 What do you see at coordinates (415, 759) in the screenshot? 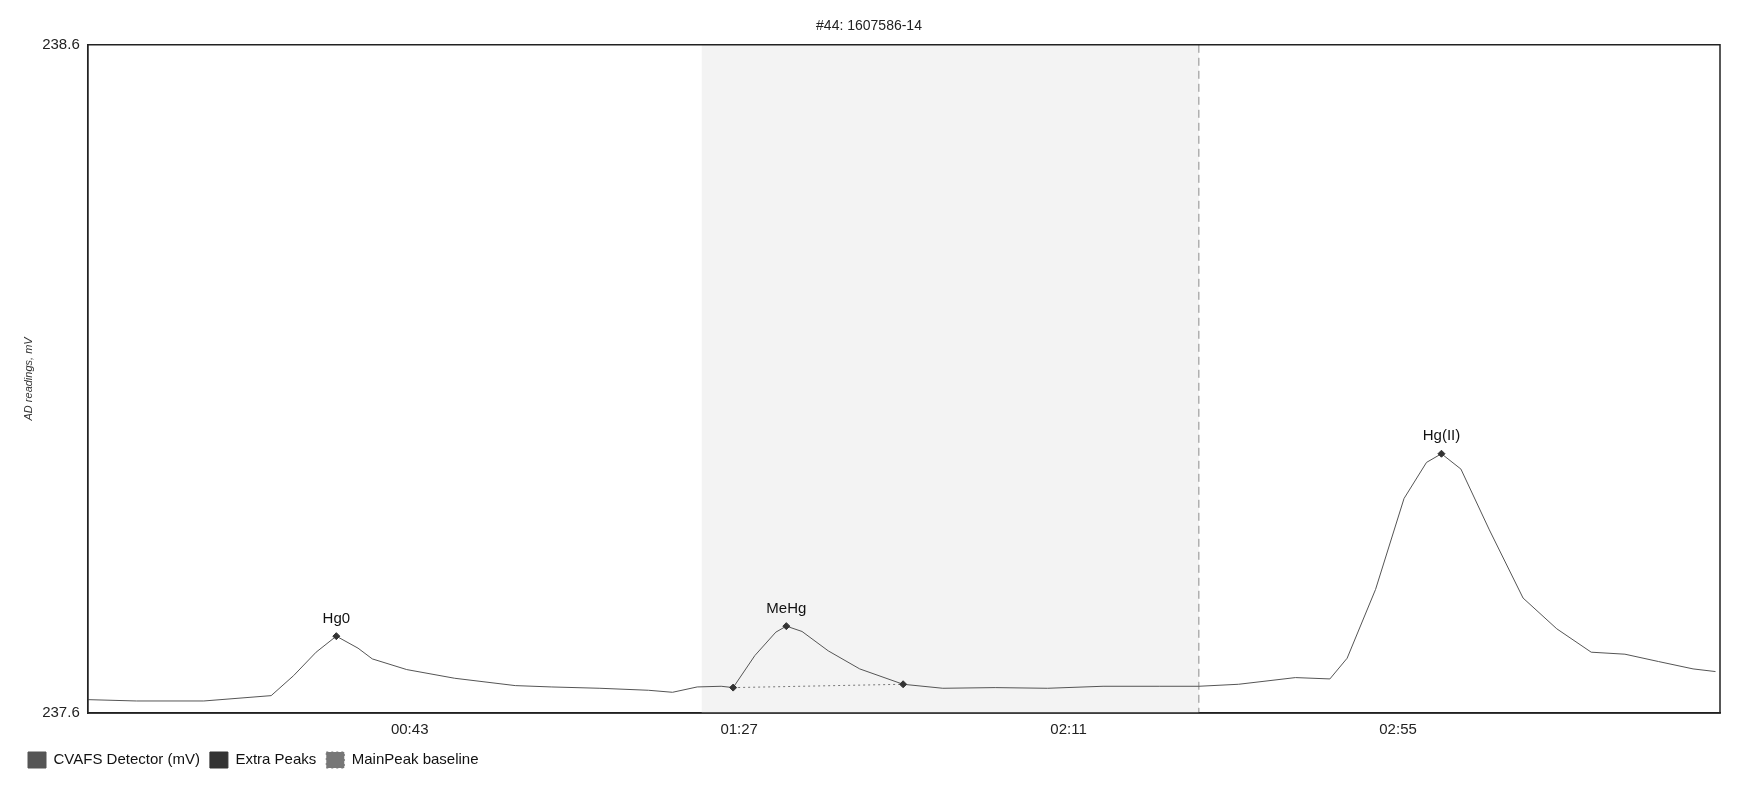
I see `legend-label: MainPeak baseline` at bounding box center [415, 759].